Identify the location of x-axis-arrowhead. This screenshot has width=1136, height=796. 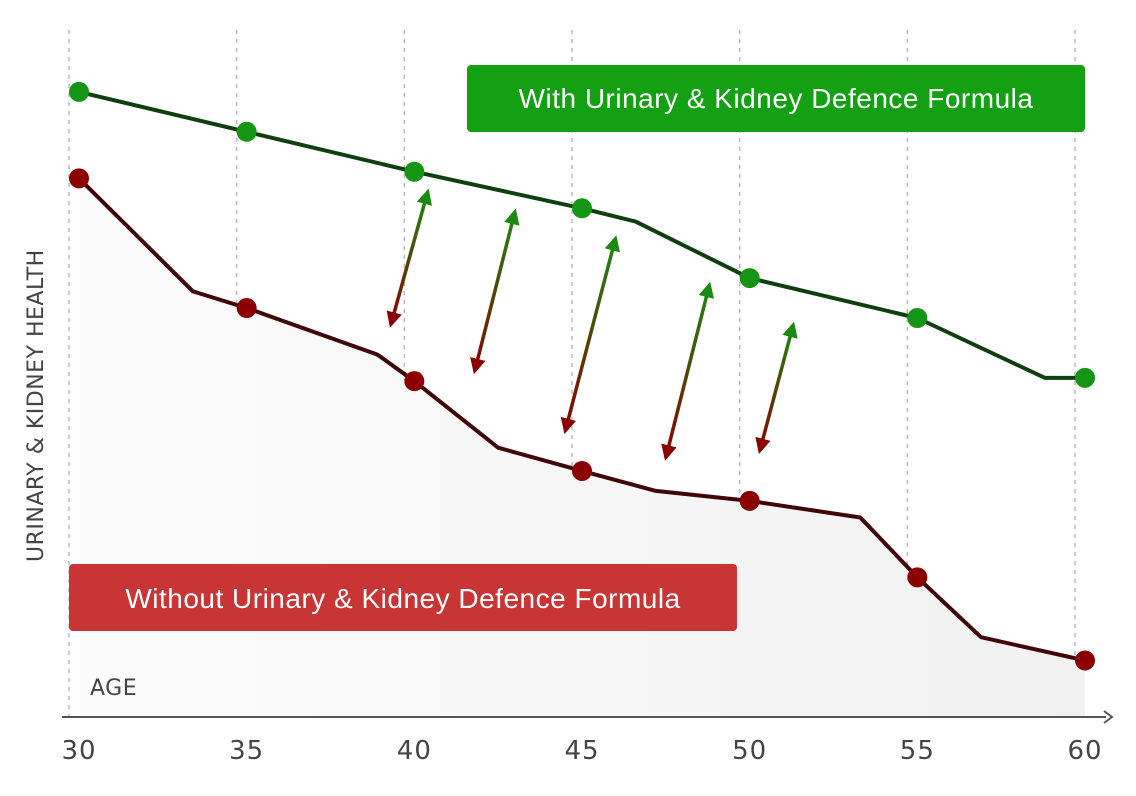
(1108, 717).